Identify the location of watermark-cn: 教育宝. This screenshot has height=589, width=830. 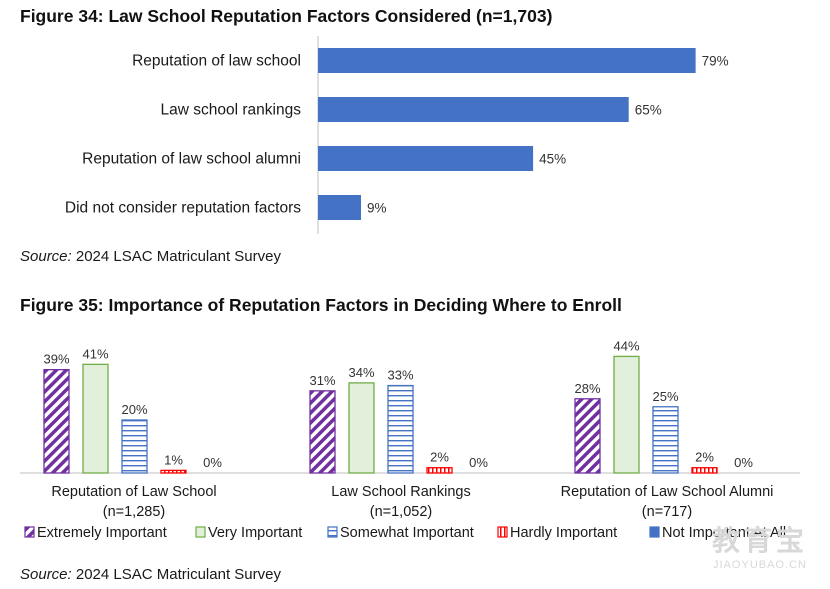
(759, 540).